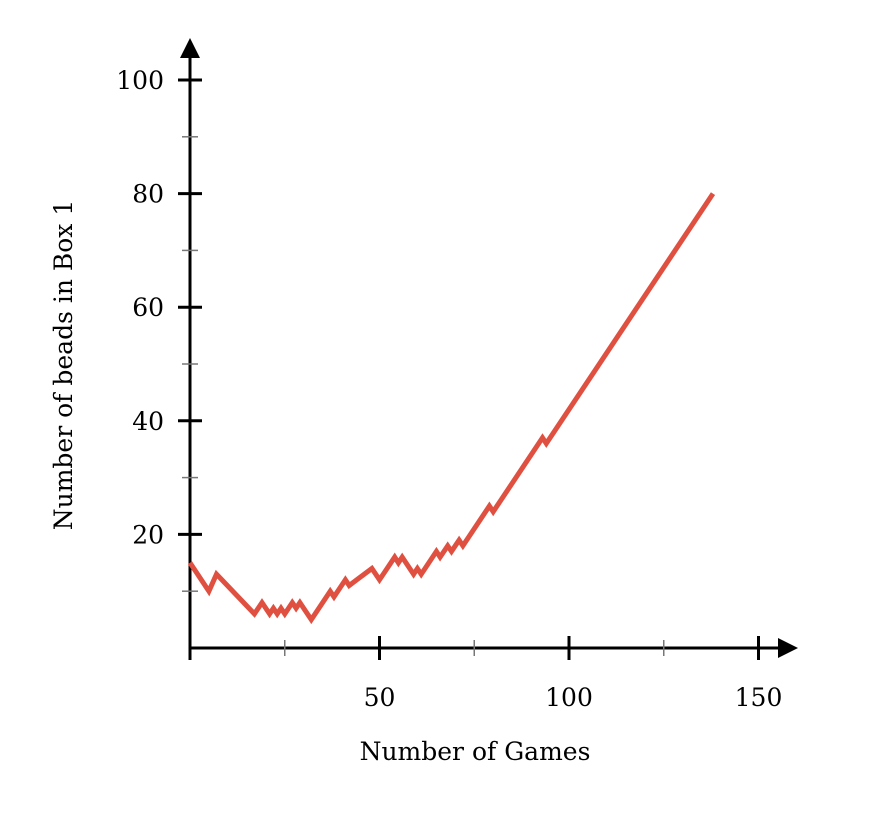 This screenshot has height=826, width=872. What do you see at coordinates (759, 697) in the screenshot?
I see `x-tick-label: 150` at bounding box center [759, 697].